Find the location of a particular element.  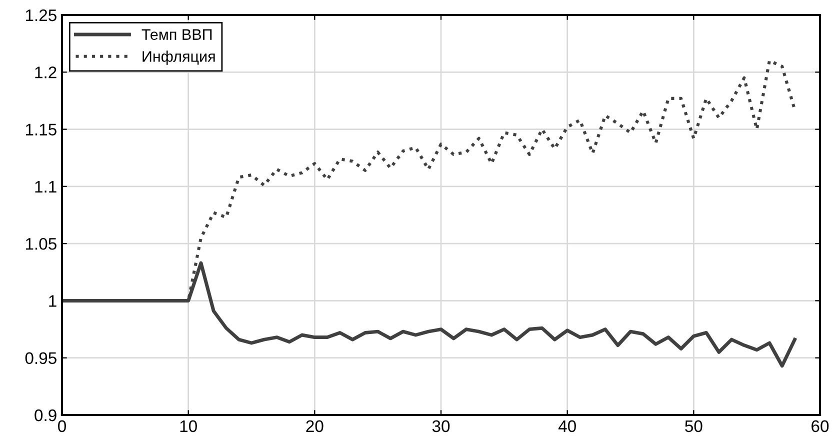

y-tick-label: 0.95 is located at coordinates (40, 358).